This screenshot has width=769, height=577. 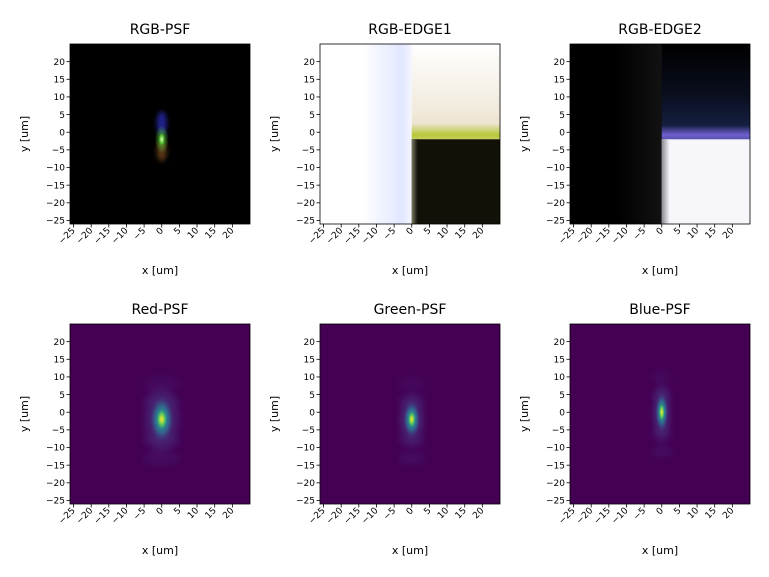 I want to click on edge-transition, so click(x=414, y=181).